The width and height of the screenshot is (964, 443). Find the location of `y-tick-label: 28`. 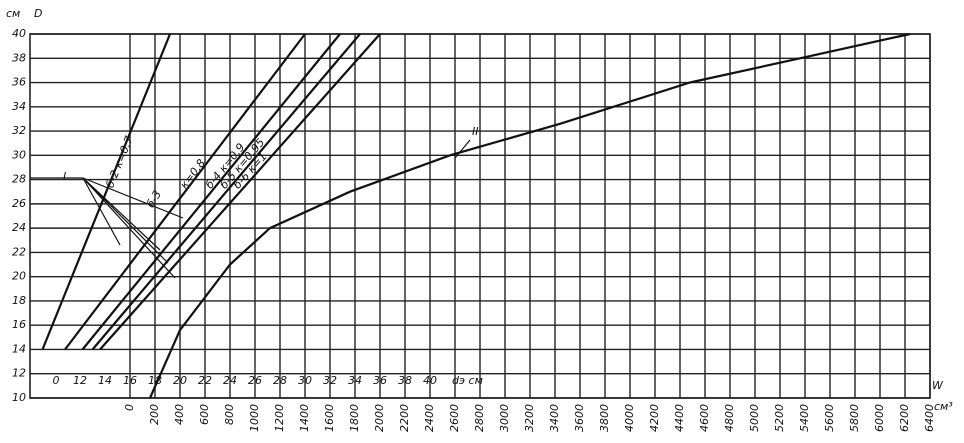

y-tick-label: 28 is located at coordinates (19, 179).